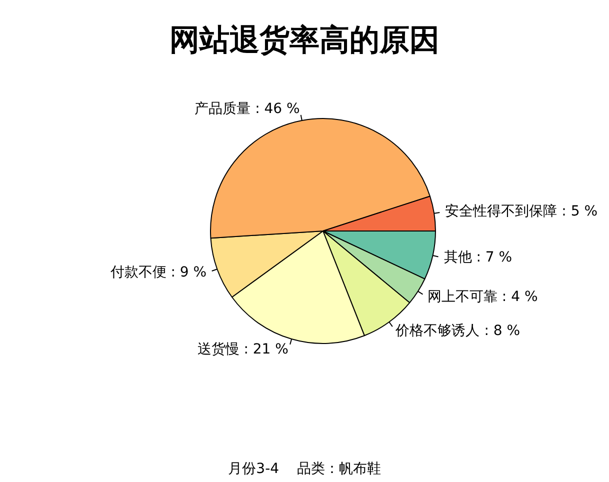  Describe the element at coordinates (457, 330) in the screenshot. I see `slice-label: 价格不够诱人 : 8 %` at that location.